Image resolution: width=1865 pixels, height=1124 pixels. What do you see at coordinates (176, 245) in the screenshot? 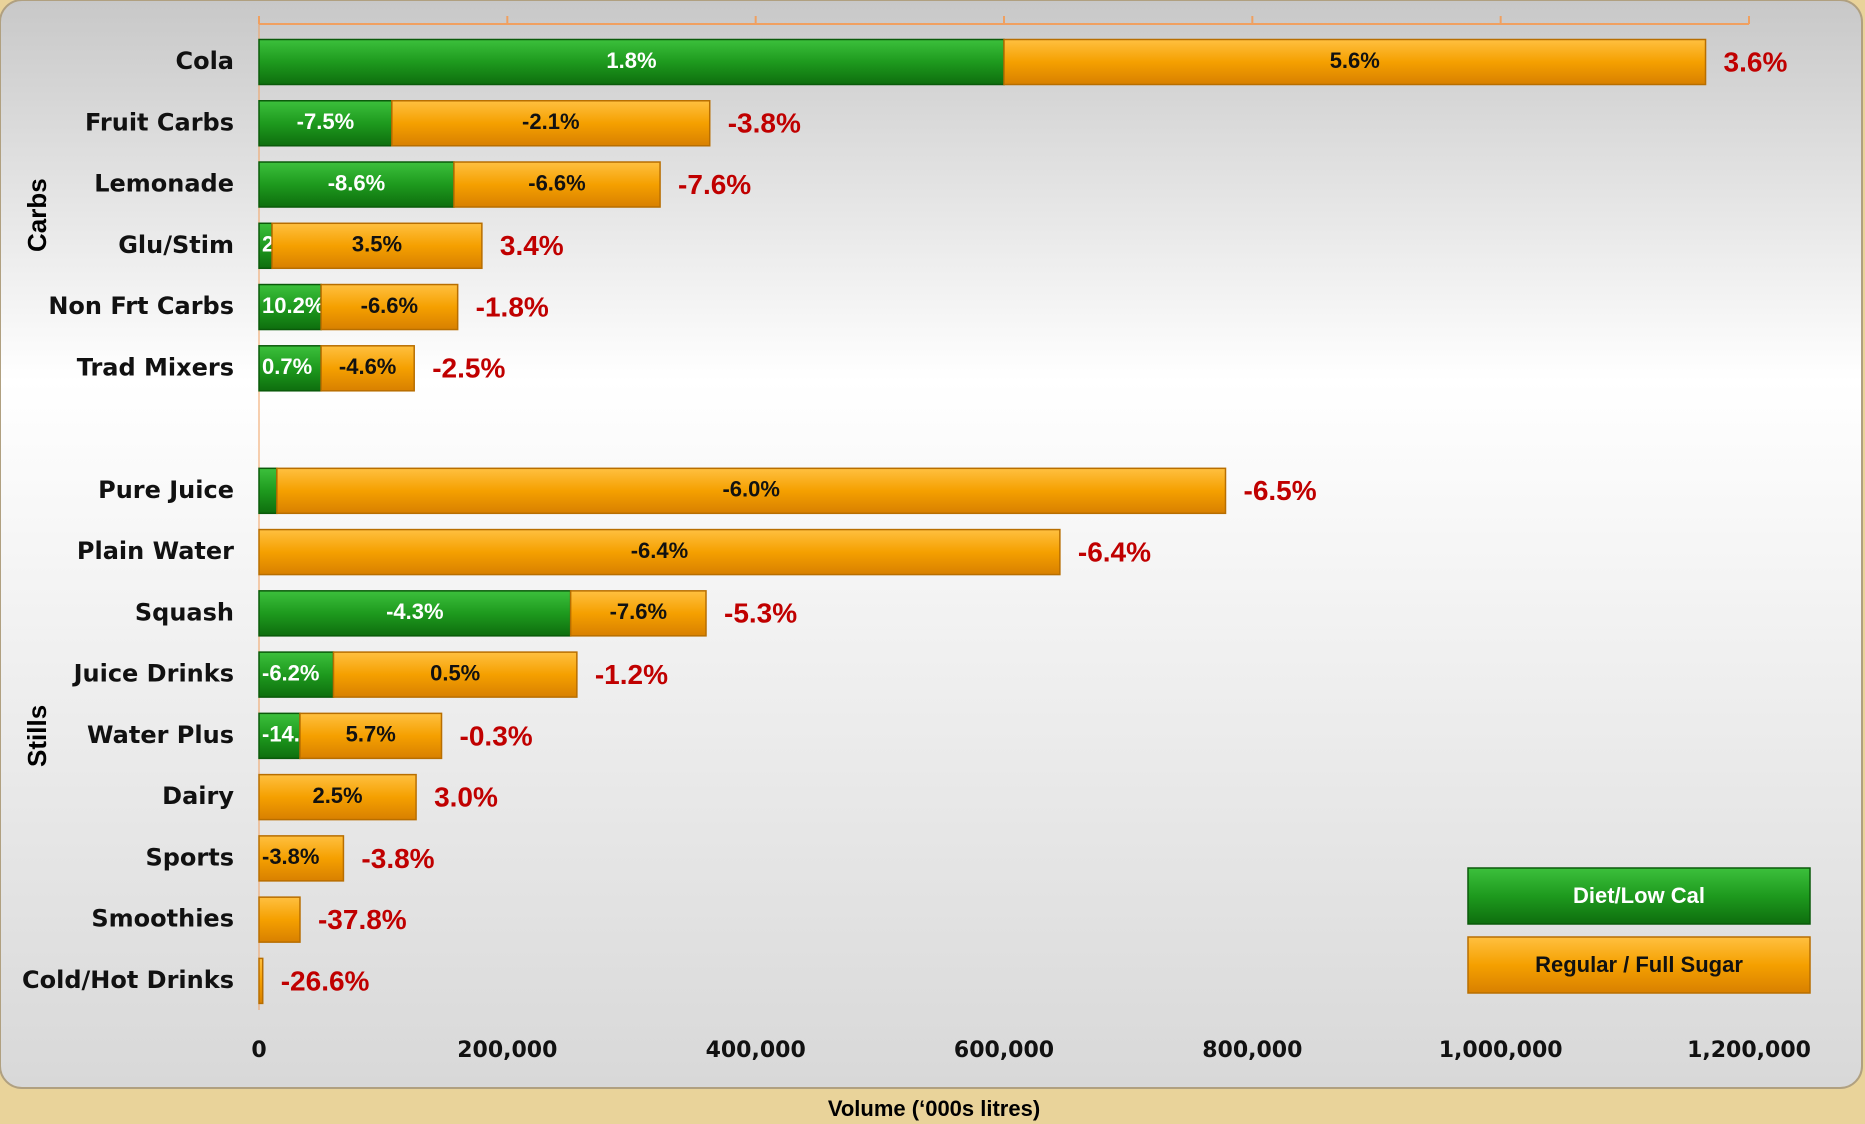
I see `category-label: Glu/Stim` at bounding box center [176, 245].